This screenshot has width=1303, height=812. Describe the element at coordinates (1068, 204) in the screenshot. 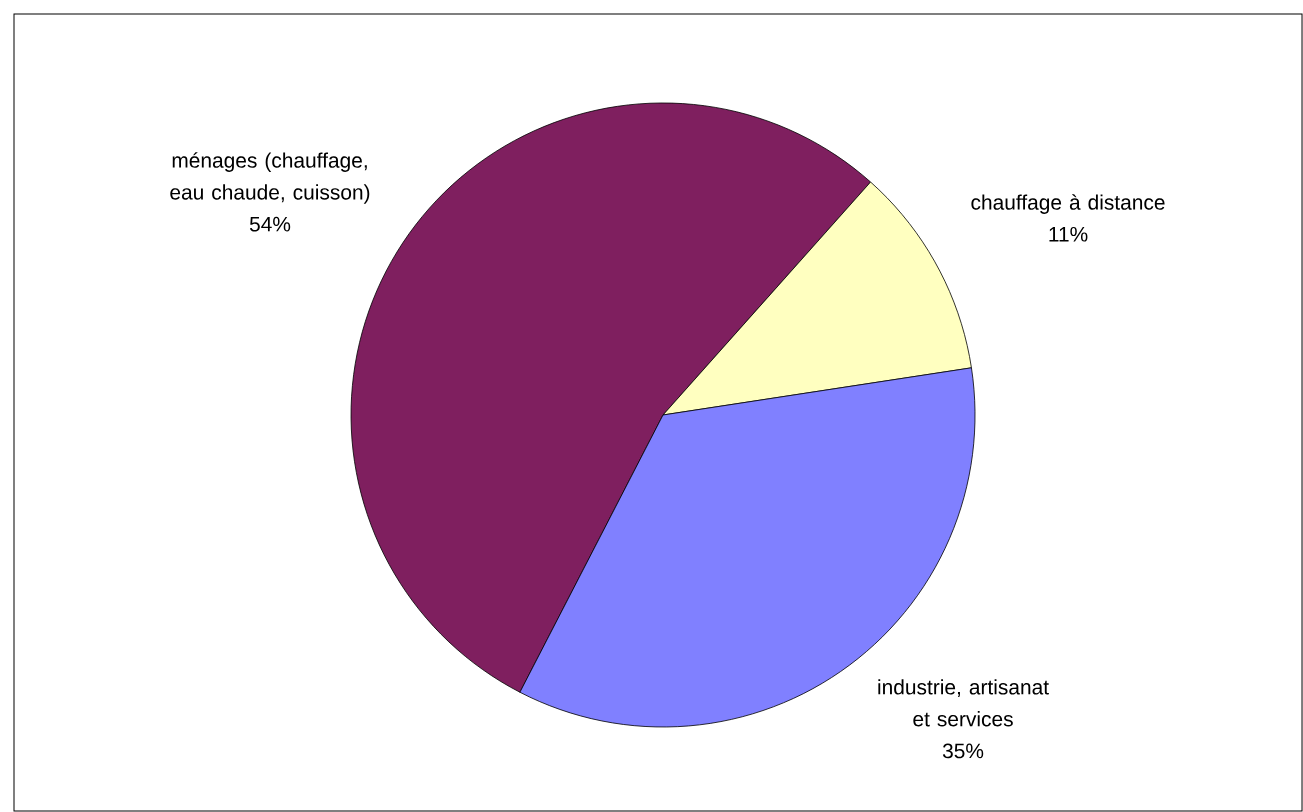

I see `slice-label: chauffage à distance` at that location.